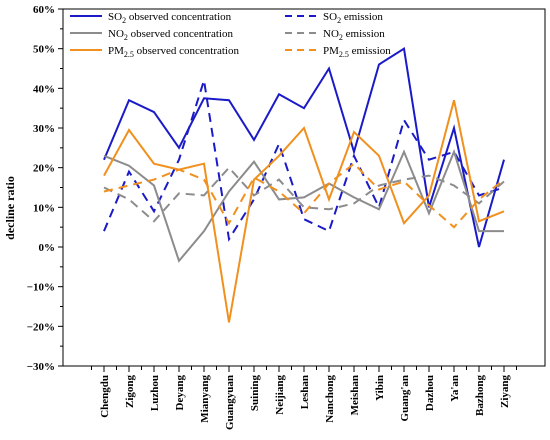 The width and height of the screenshot is (550, 440). Describe the element at coordinates (47, 248) in the screenshot. I see `y-tick-label: 0%` at that location.